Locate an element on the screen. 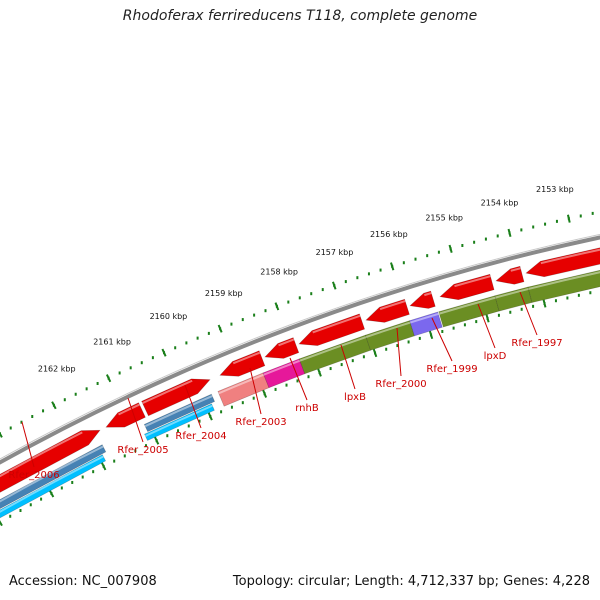 The image size is (600, 600). gene-label: Rfer_1997 is located at coordinates (536, 343).